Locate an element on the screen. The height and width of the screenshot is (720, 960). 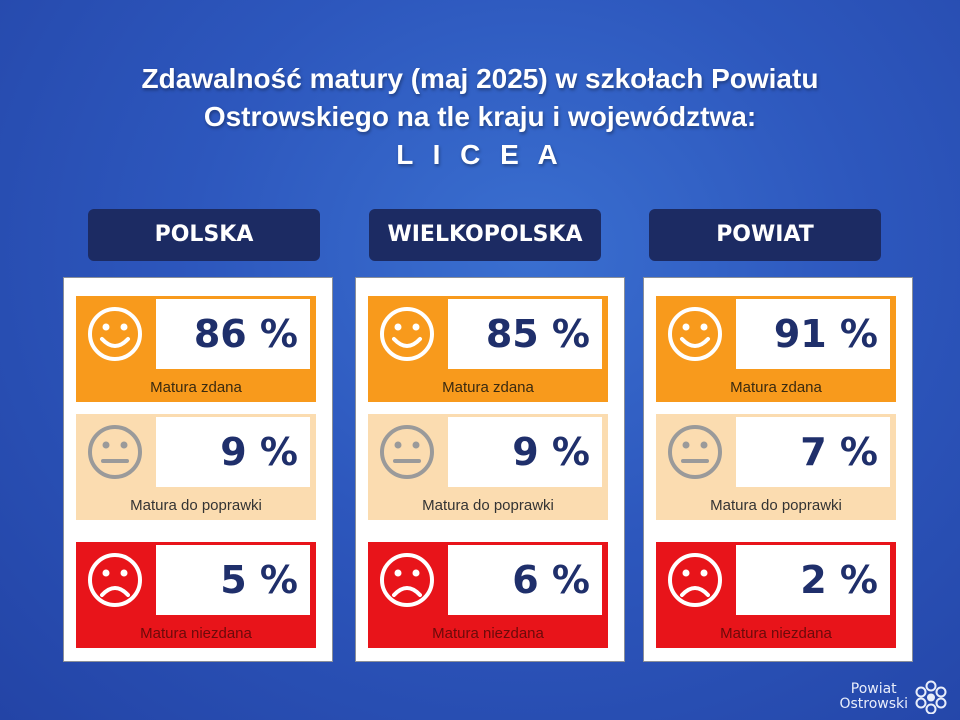
passed-value: 91 % is located at coordinates (813, 334).